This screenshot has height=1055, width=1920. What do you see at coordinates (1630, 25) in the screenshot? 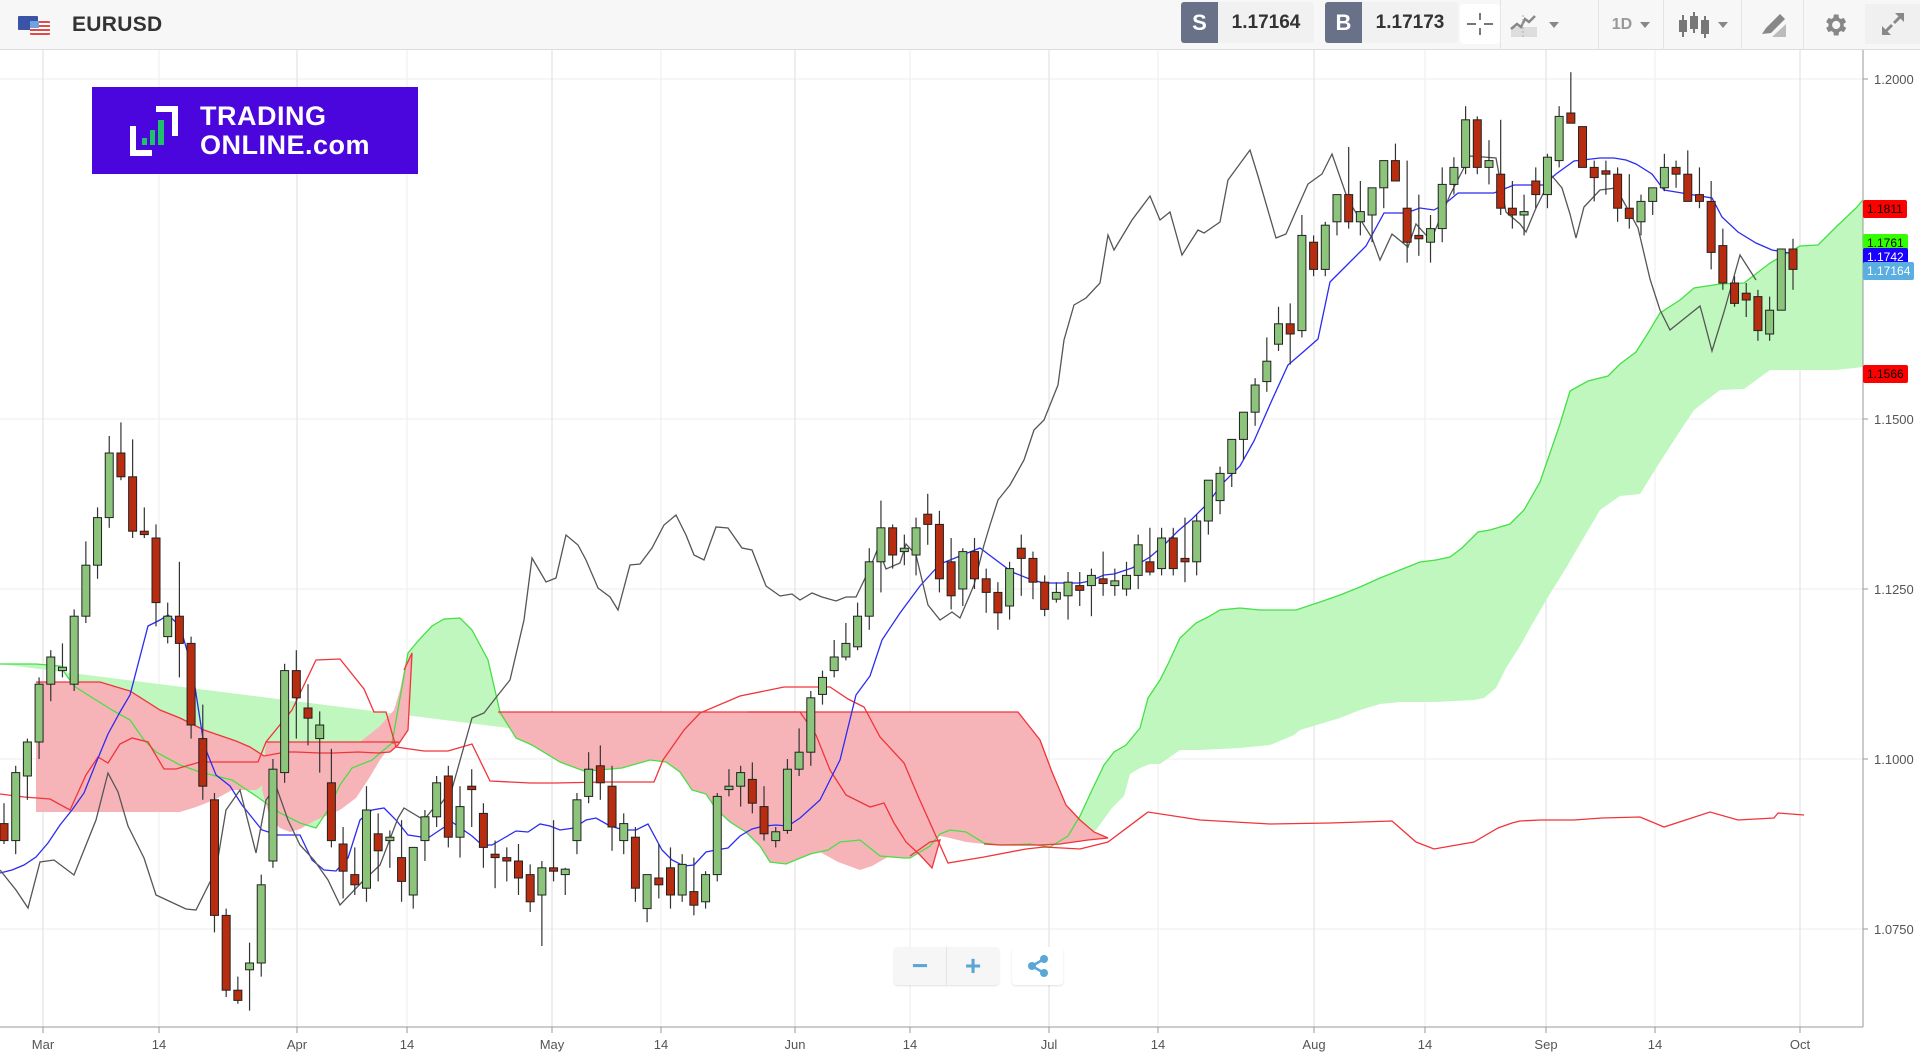
I see `timeframe-select: 1D` at bounding box center [1630, 25].